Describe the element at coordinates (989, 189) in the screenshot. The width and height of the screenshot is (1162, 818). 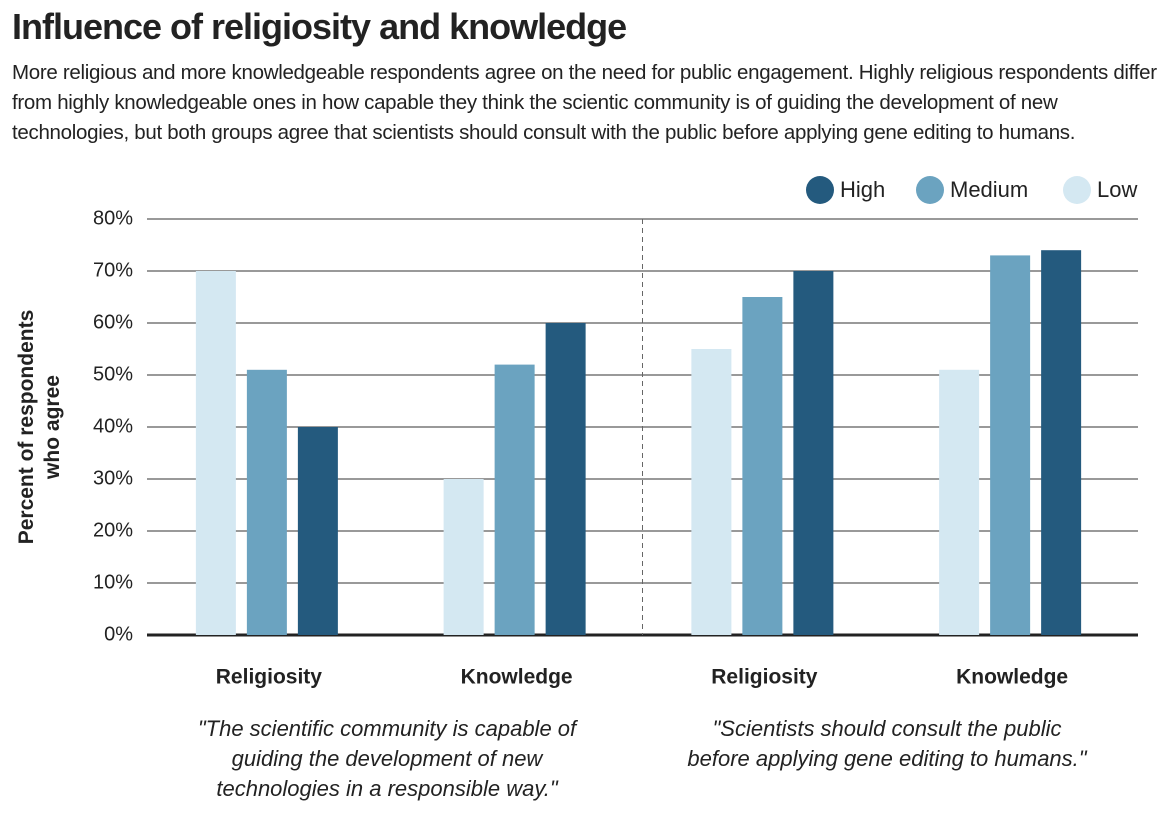
I see `legend-label: Medium` at that location.